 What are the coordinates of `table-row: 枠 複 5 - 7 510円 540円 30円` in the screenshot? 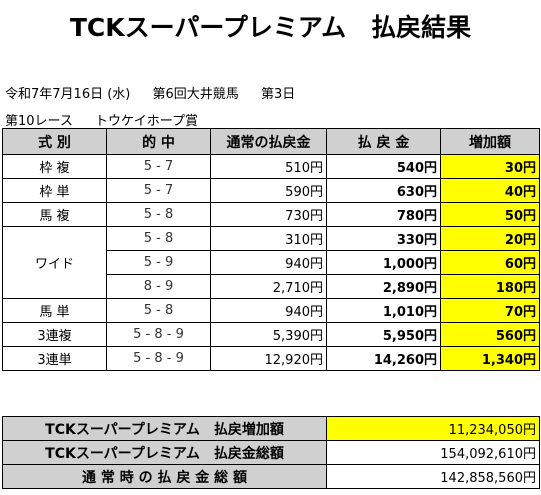 It's located at (271, 166).